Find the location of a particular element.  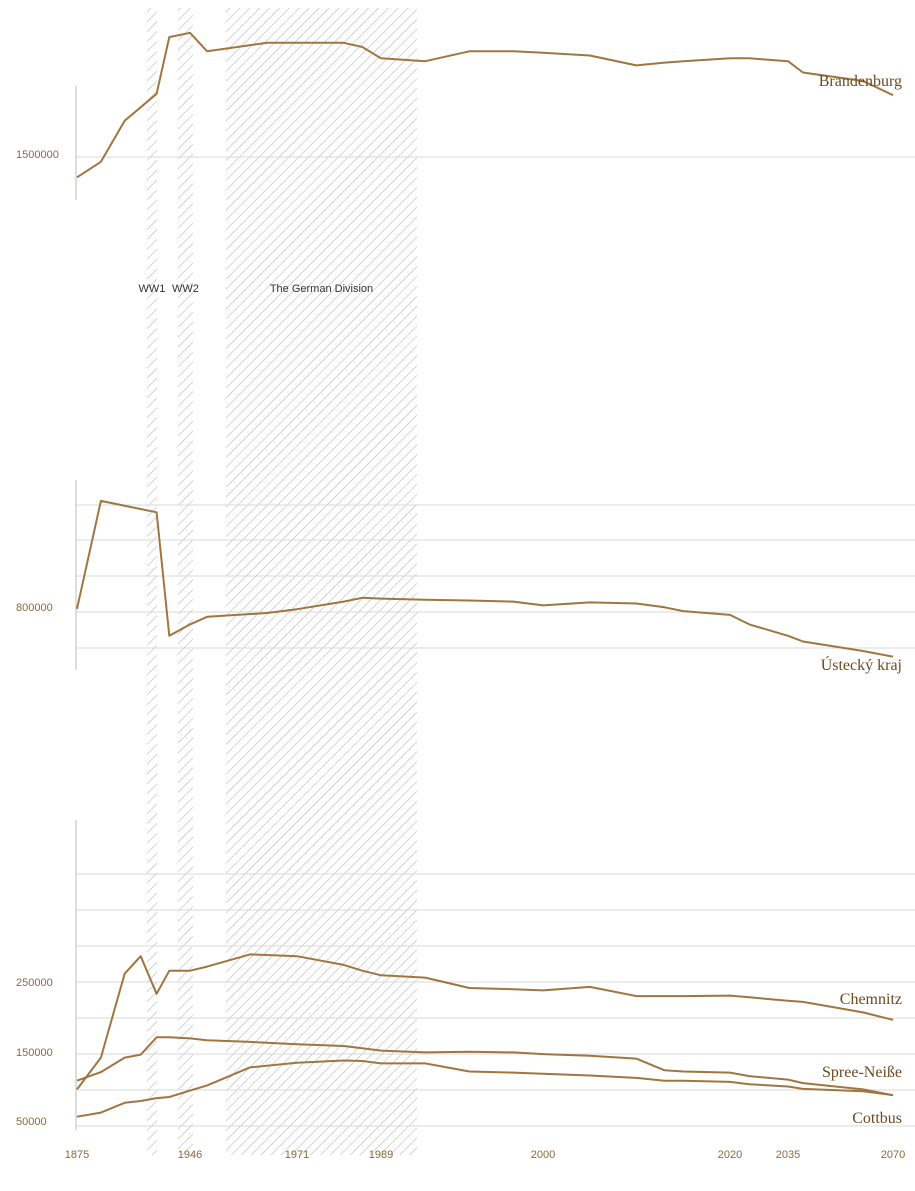

panel-2-ytick-label: 800000 is located at coordinates (34, 608).